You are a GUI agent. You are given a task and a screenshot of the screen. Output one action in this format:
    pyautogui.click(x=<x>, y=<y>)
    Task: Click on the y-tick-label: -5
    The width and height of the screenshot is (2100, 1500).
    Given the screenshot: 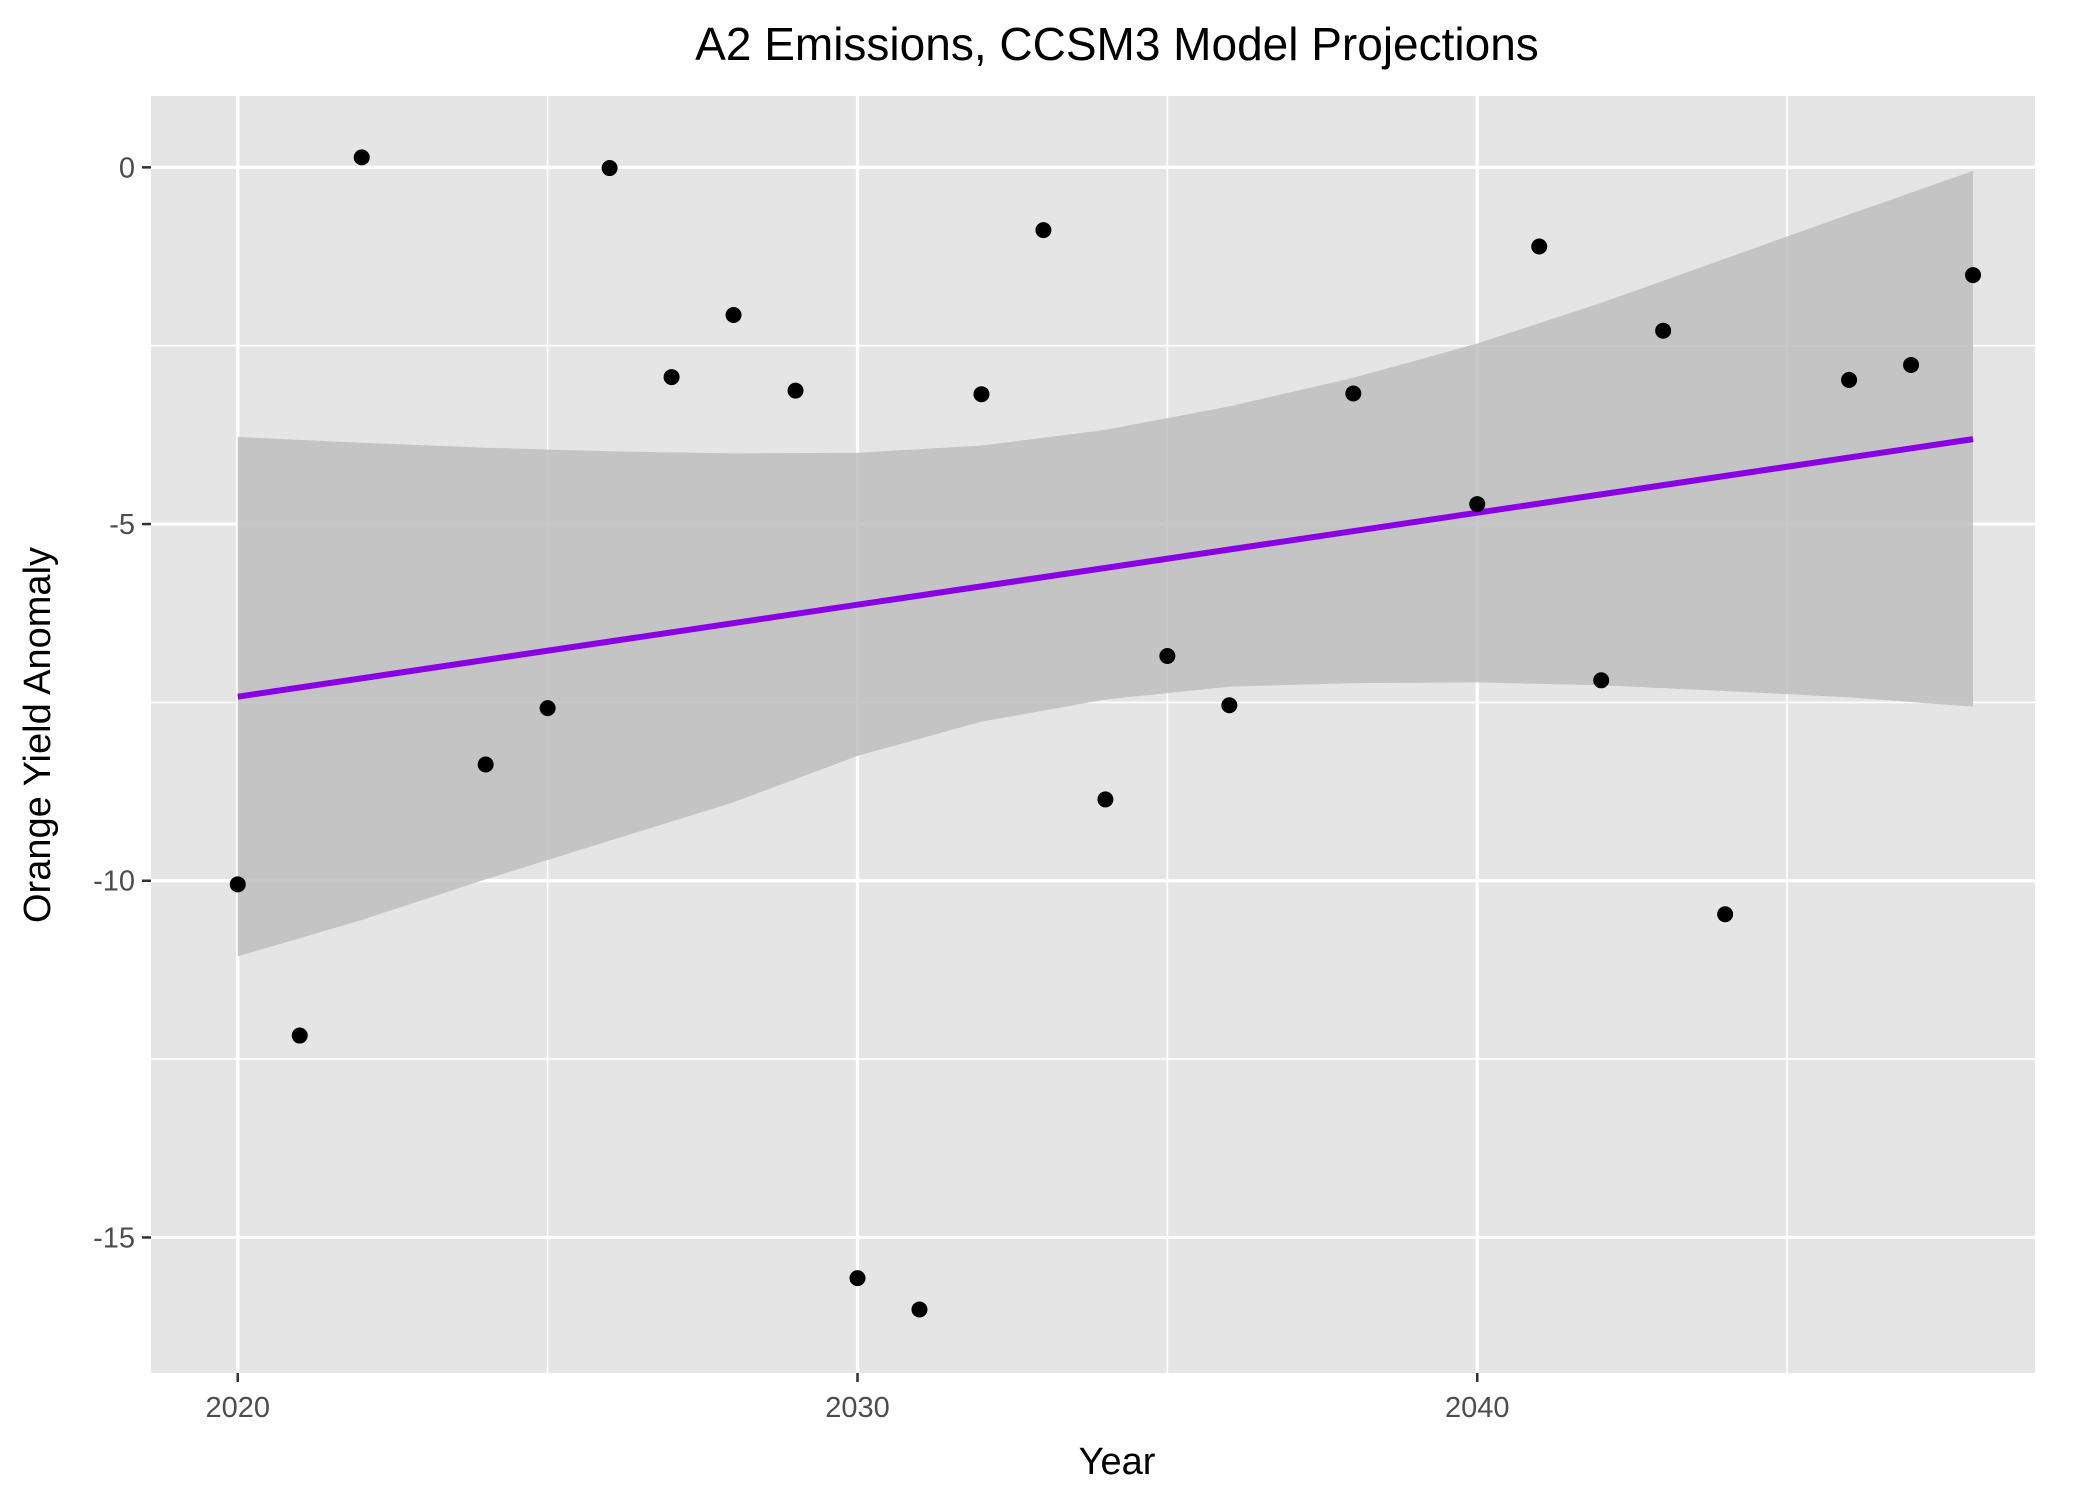 What is the action you would take?
    pyautogui.click(x=122, y=525)
    